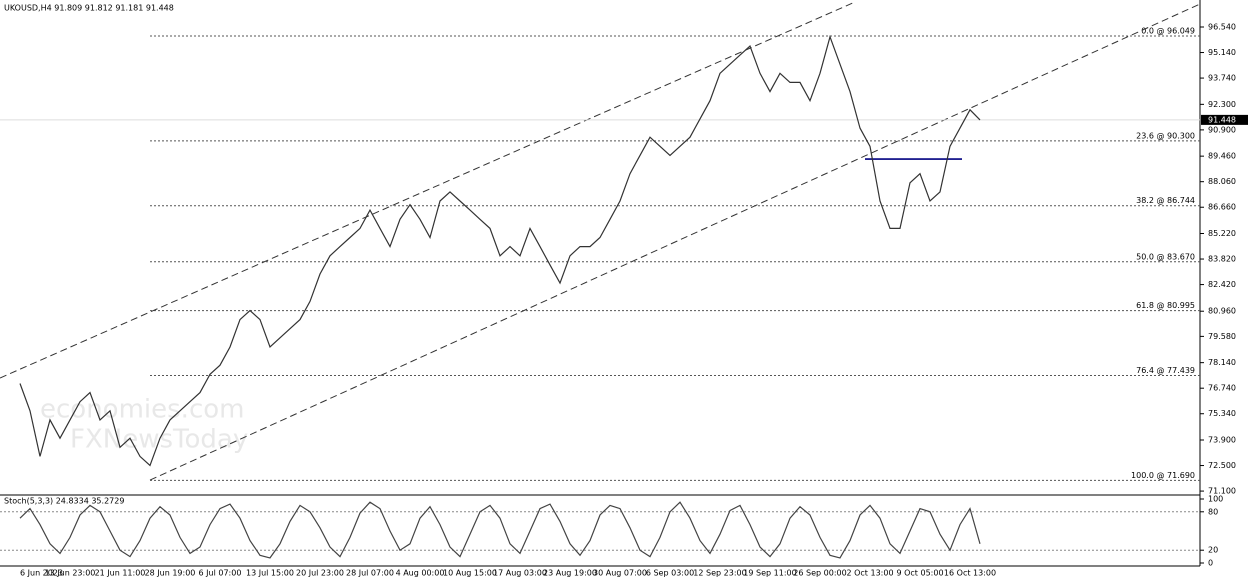 The width and height of the screenshot is (1250, 581). What do you see at coordinates (1222, 284) in the screenshot?
I see `y-tick-label: 82.420` at bounding box center [1222, 284].